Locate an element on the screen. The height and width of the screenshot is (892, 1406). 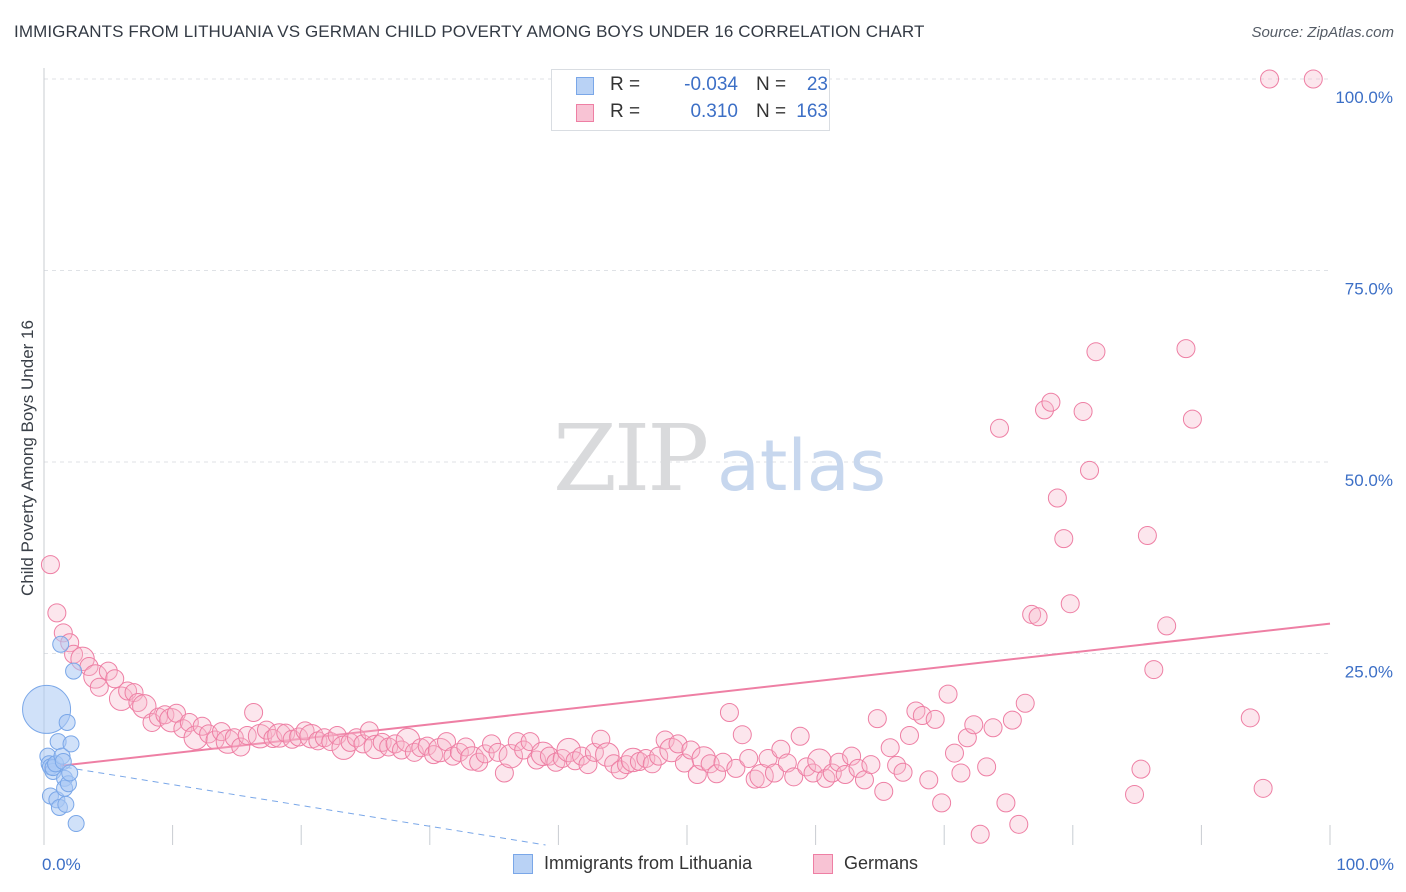
germans-swatch is located at coordinates (585, 113).